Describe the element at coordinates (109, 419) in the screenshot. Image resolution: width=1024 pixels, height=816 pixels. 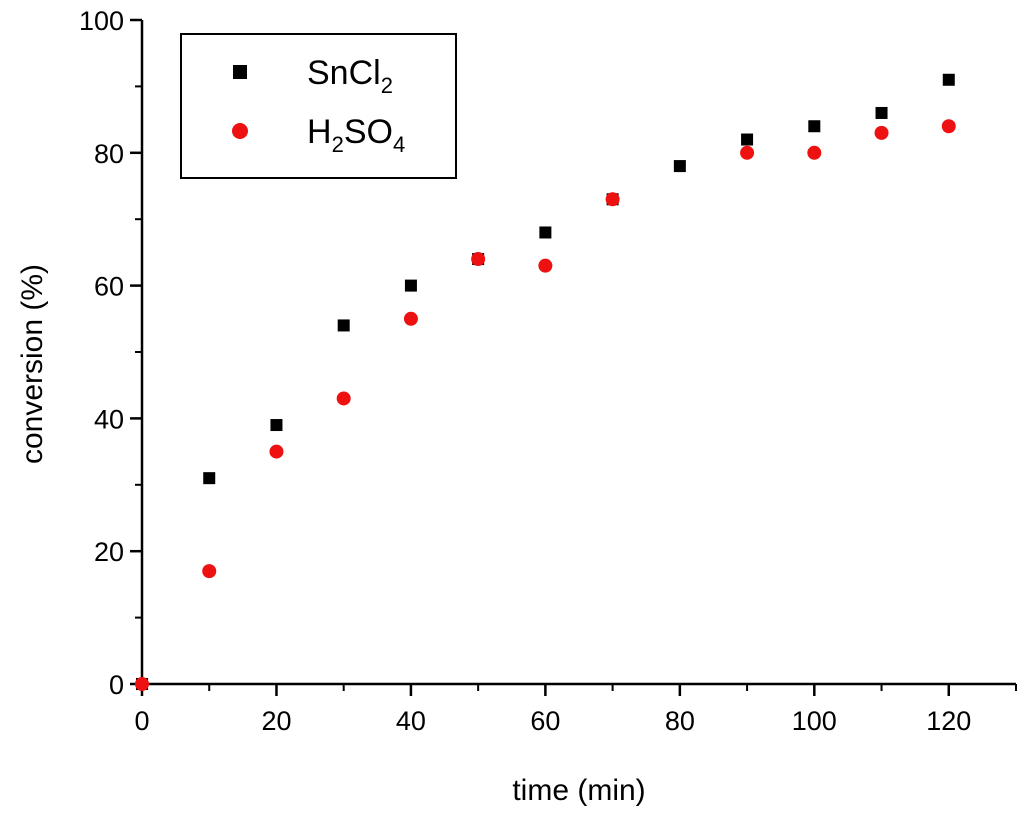
I see `y-tick-label: 40` at that location.